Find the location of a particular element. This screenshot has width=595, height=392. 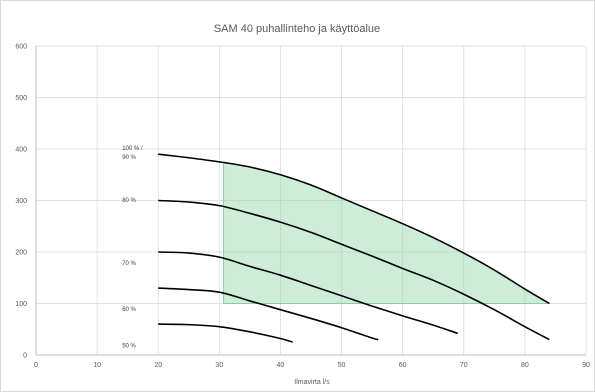

y-tick-label: 200 is located at coordinates (21, 253).